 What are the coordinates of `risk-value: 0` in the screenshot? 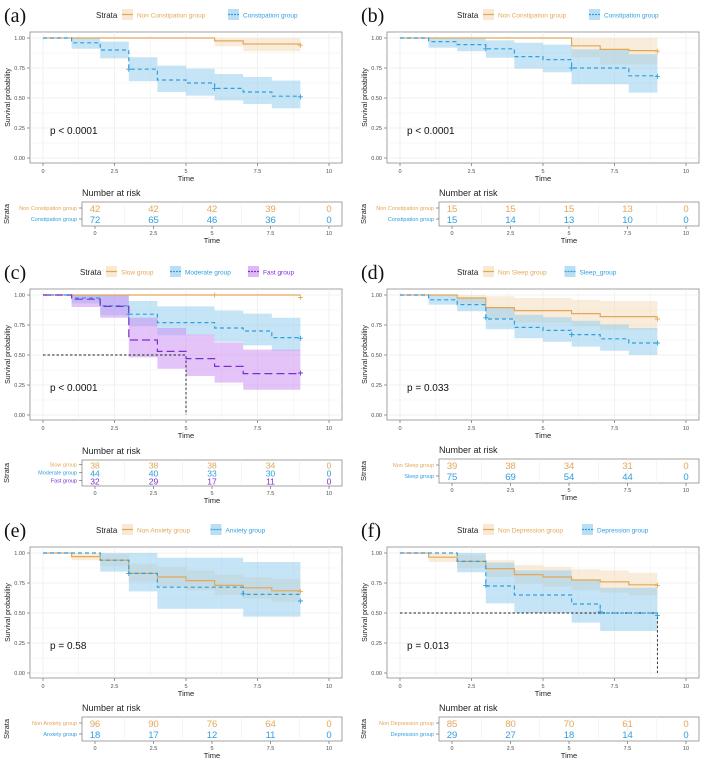 It's located at (685, 477).